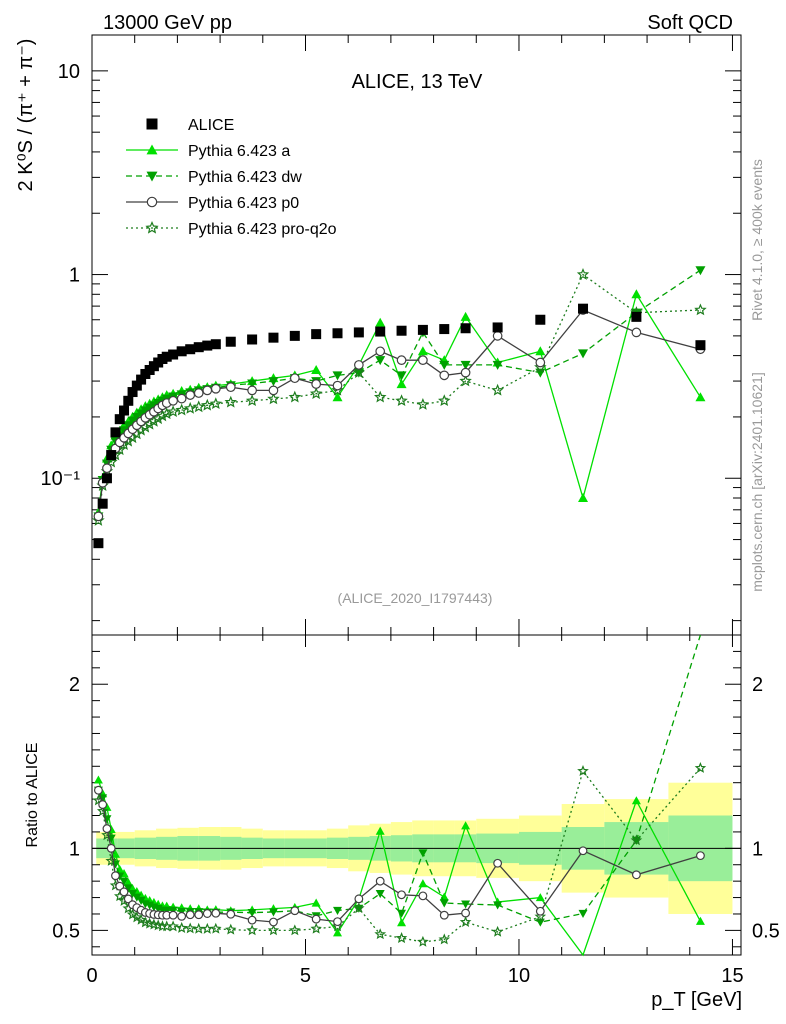  What do you see at coordinates (415, 598) in the screenshot?
I see `analysis-id: (ALICE_2020_I1797443)` at bounding box center [415, 598].